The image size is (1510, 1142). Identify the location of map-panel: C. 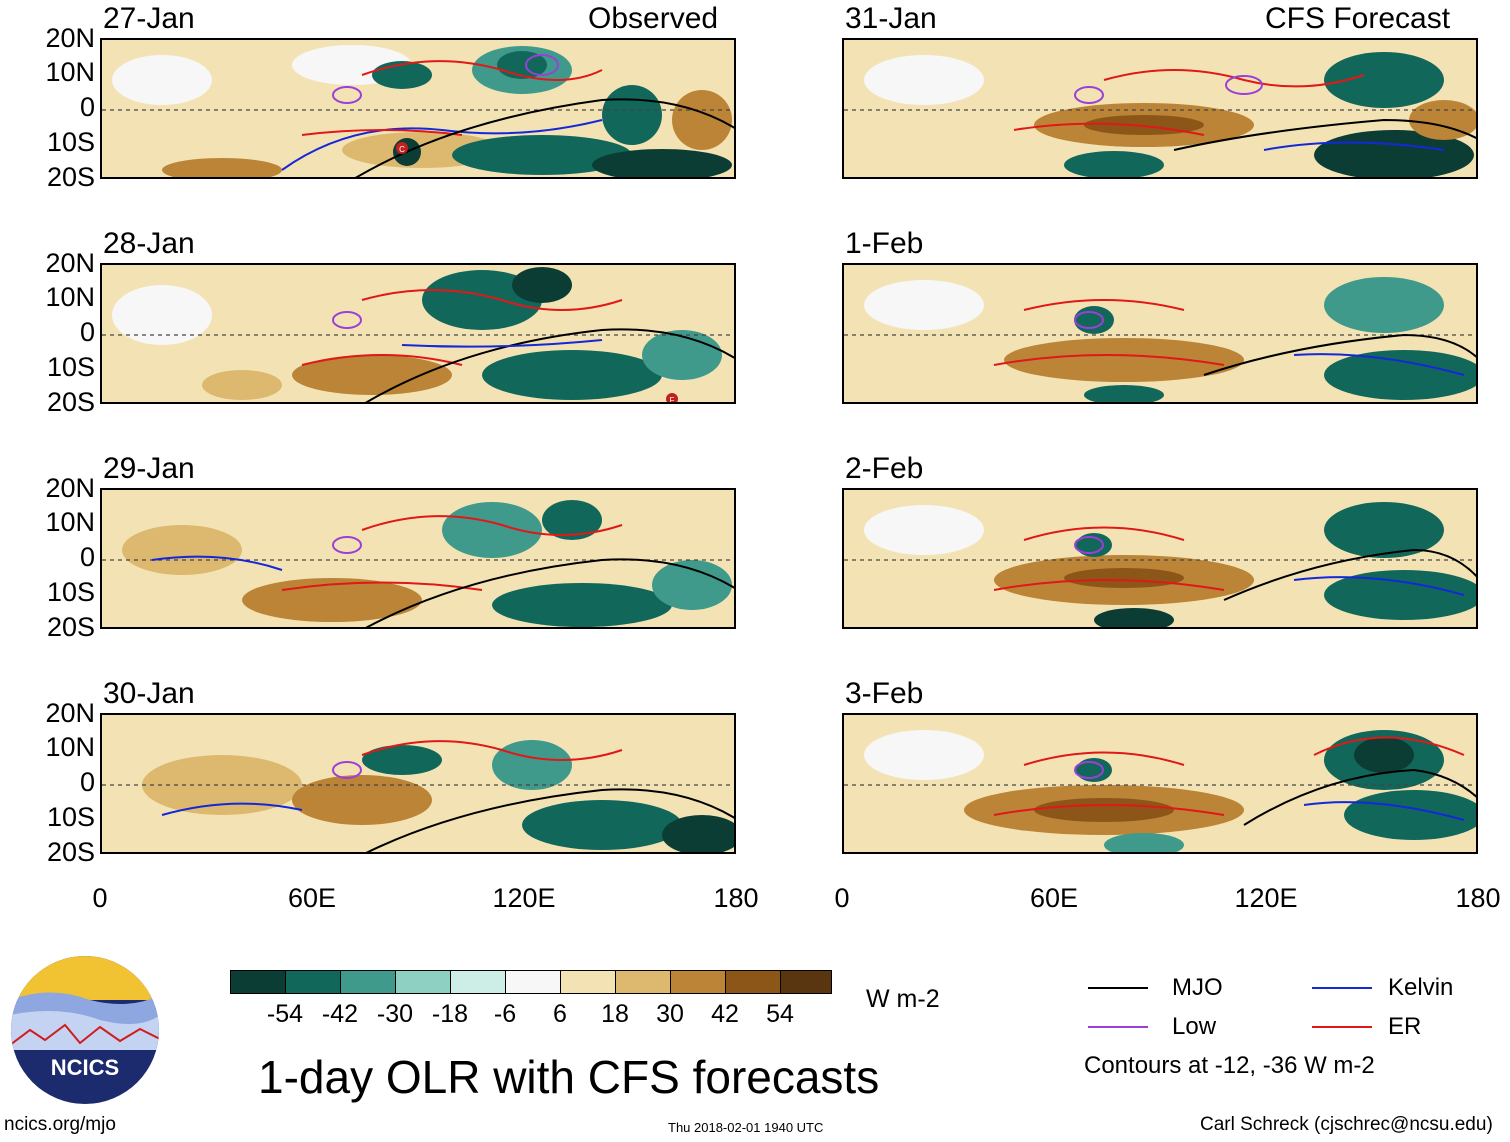
(418, 108).